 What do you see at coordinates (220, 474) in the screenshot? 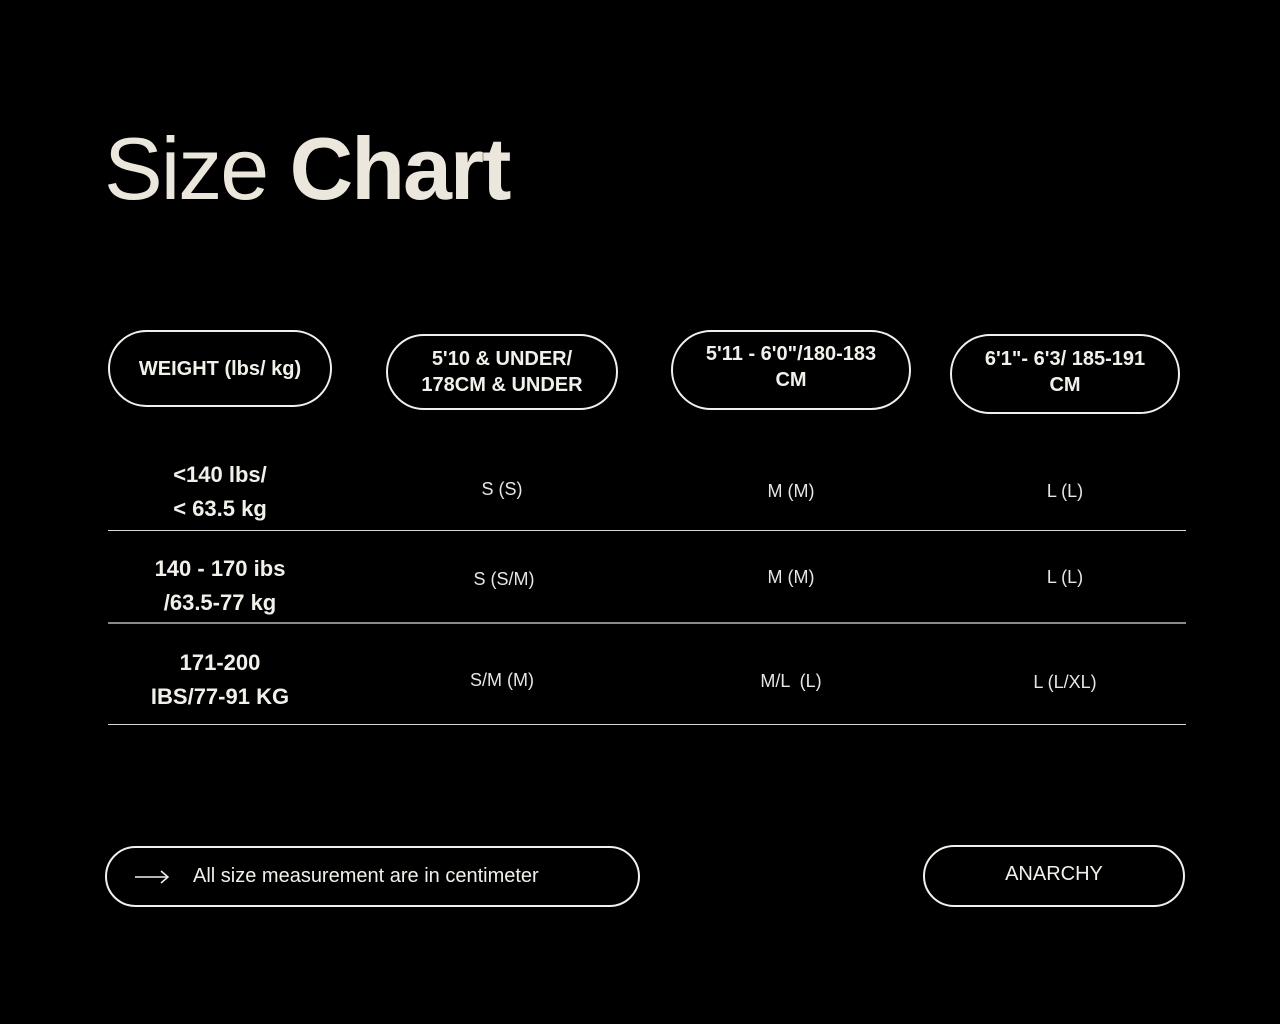
I see `weight-line: <140 lbs/` at bounding box center [220, 474].